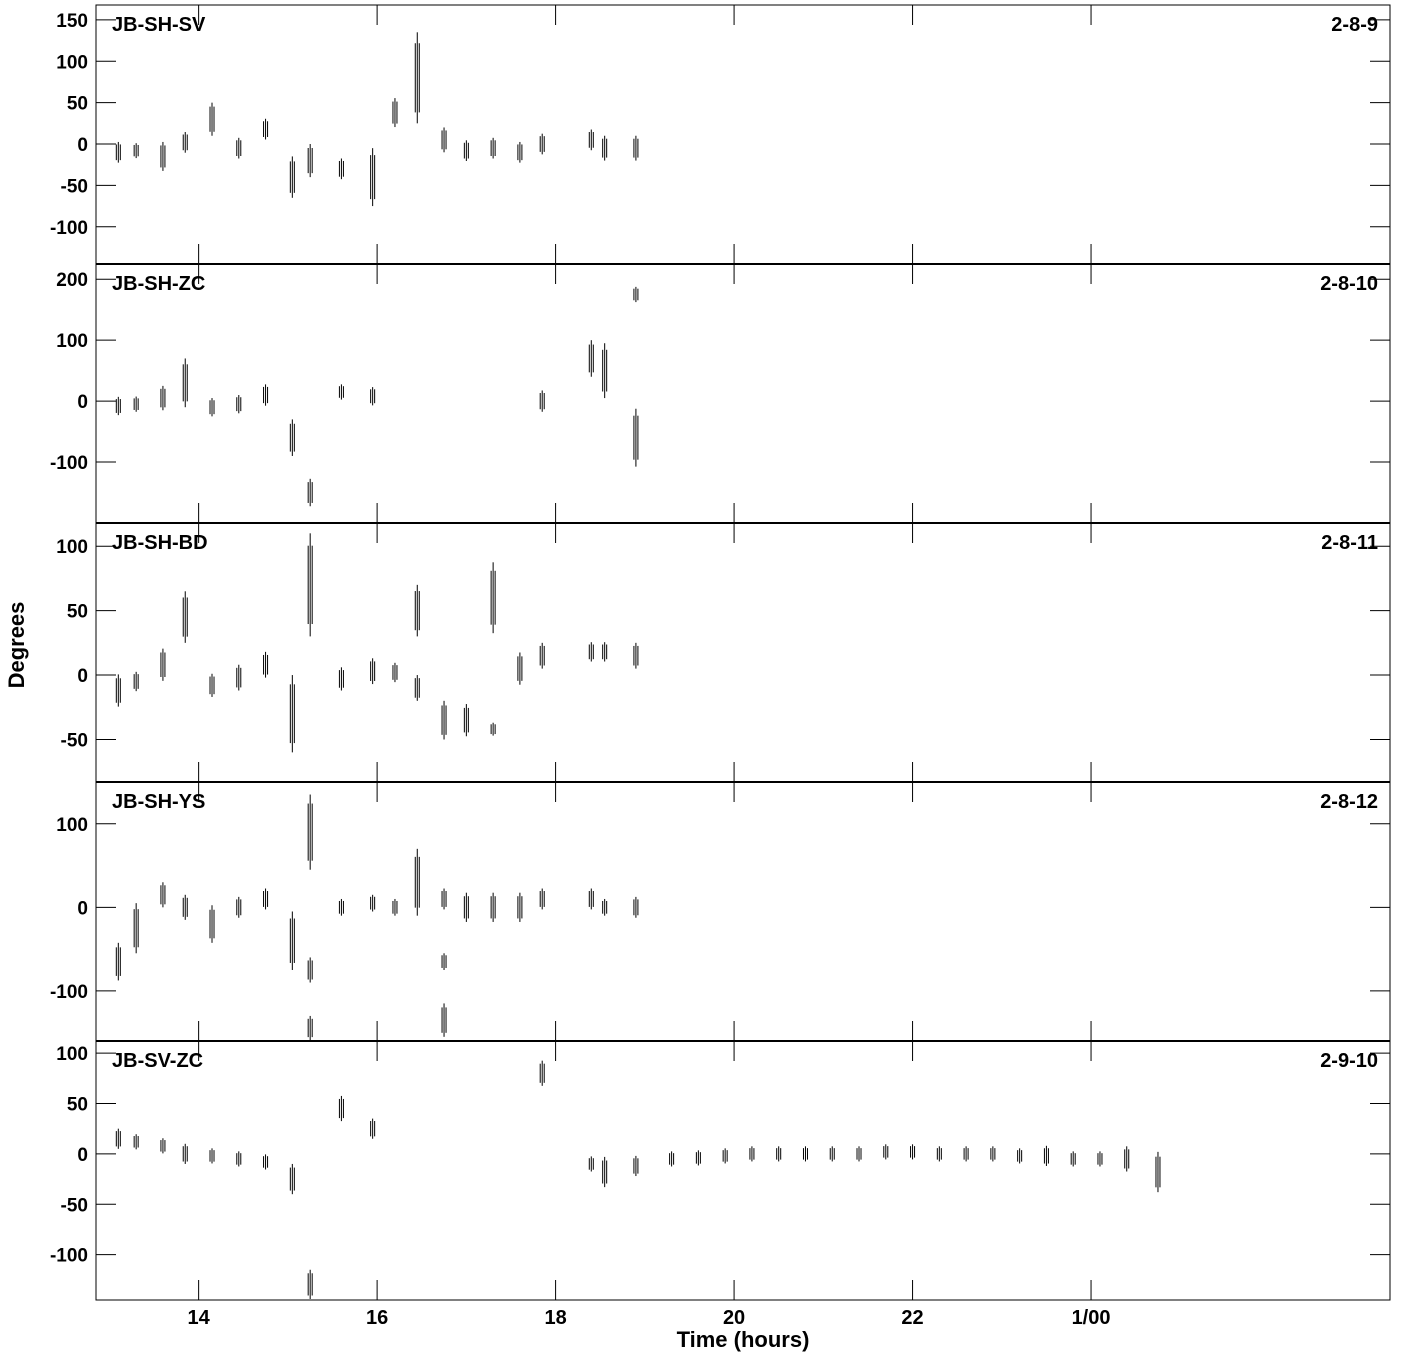 Image resolution: width=1404 pixels, height=1357 pixels. Describe the element at coordinates (159, 25) in the screenshot. I see `baseline-label: JB-SH-SV` at that location.